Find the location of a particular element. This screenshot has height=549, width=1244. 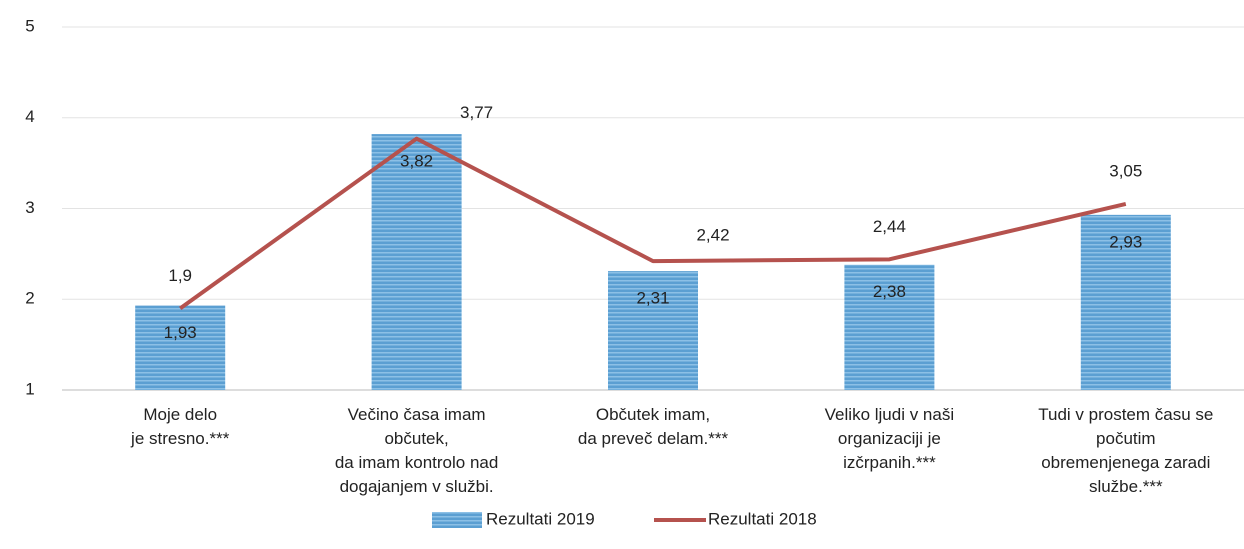

line-value-label: 1,9 is located at coordinates (180, 275).